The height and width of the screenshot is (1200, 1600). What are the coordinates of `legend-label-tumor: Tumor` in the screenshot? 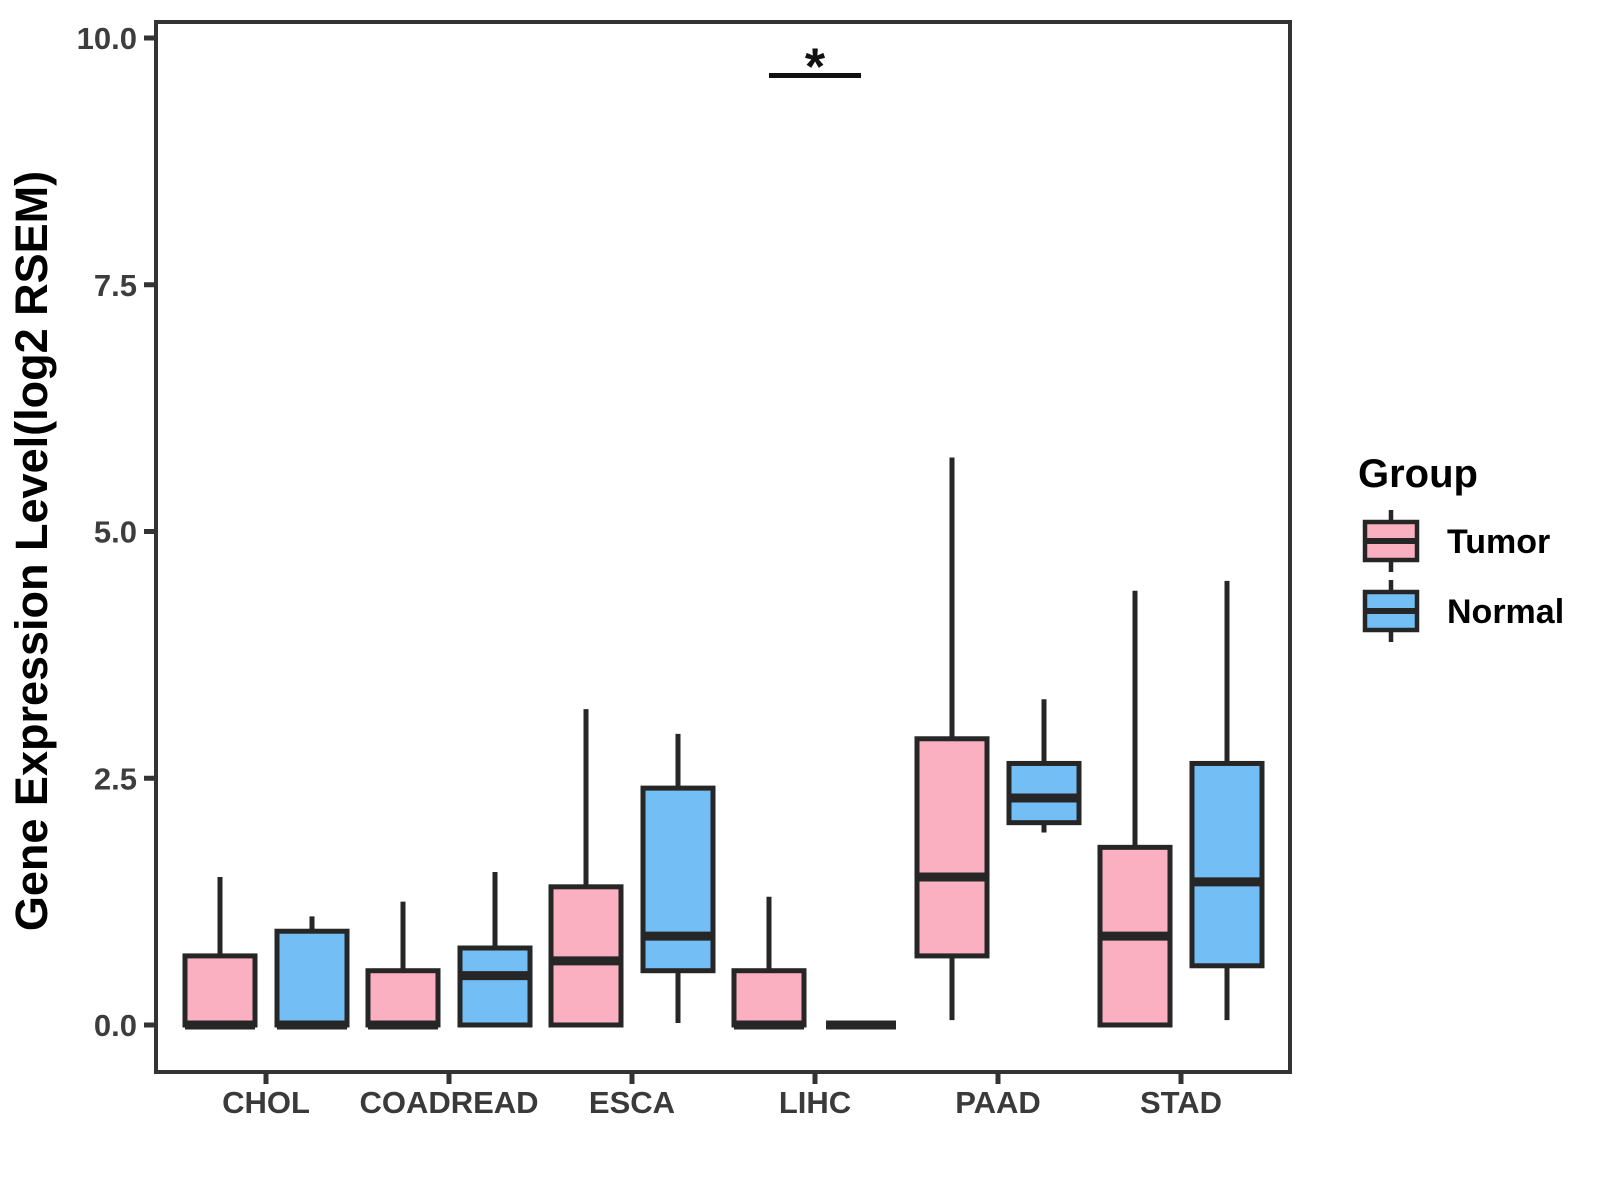 It's located at (1498, 542).